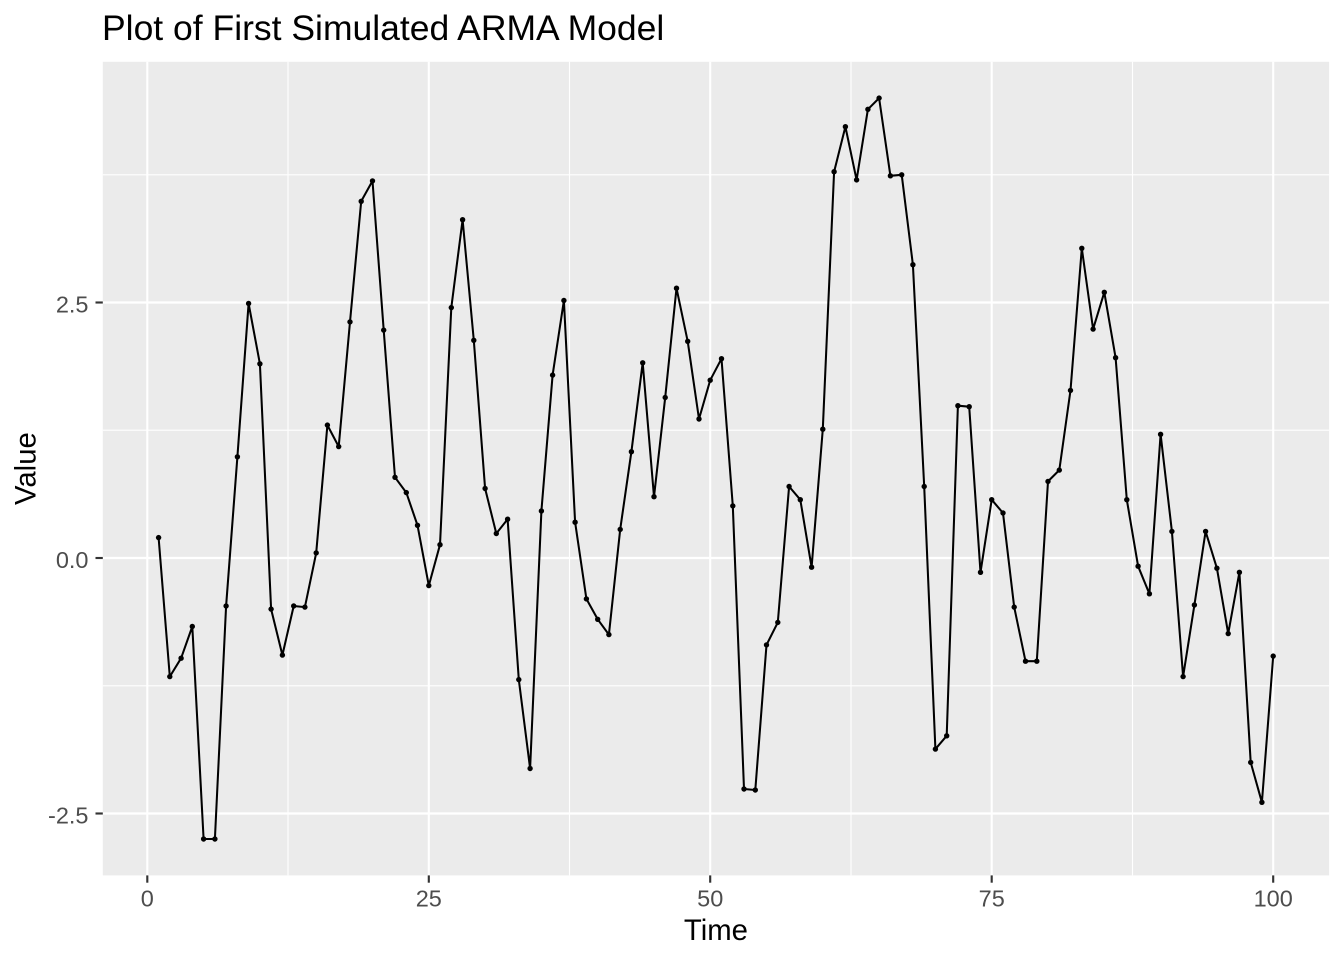 Image resolution: width=1344 pixels, height=960 pixels. I want to click on svg-text:Plot of First Simulated ARMA M: Plot of First Simulated ARMA Model, so click(383, 28).